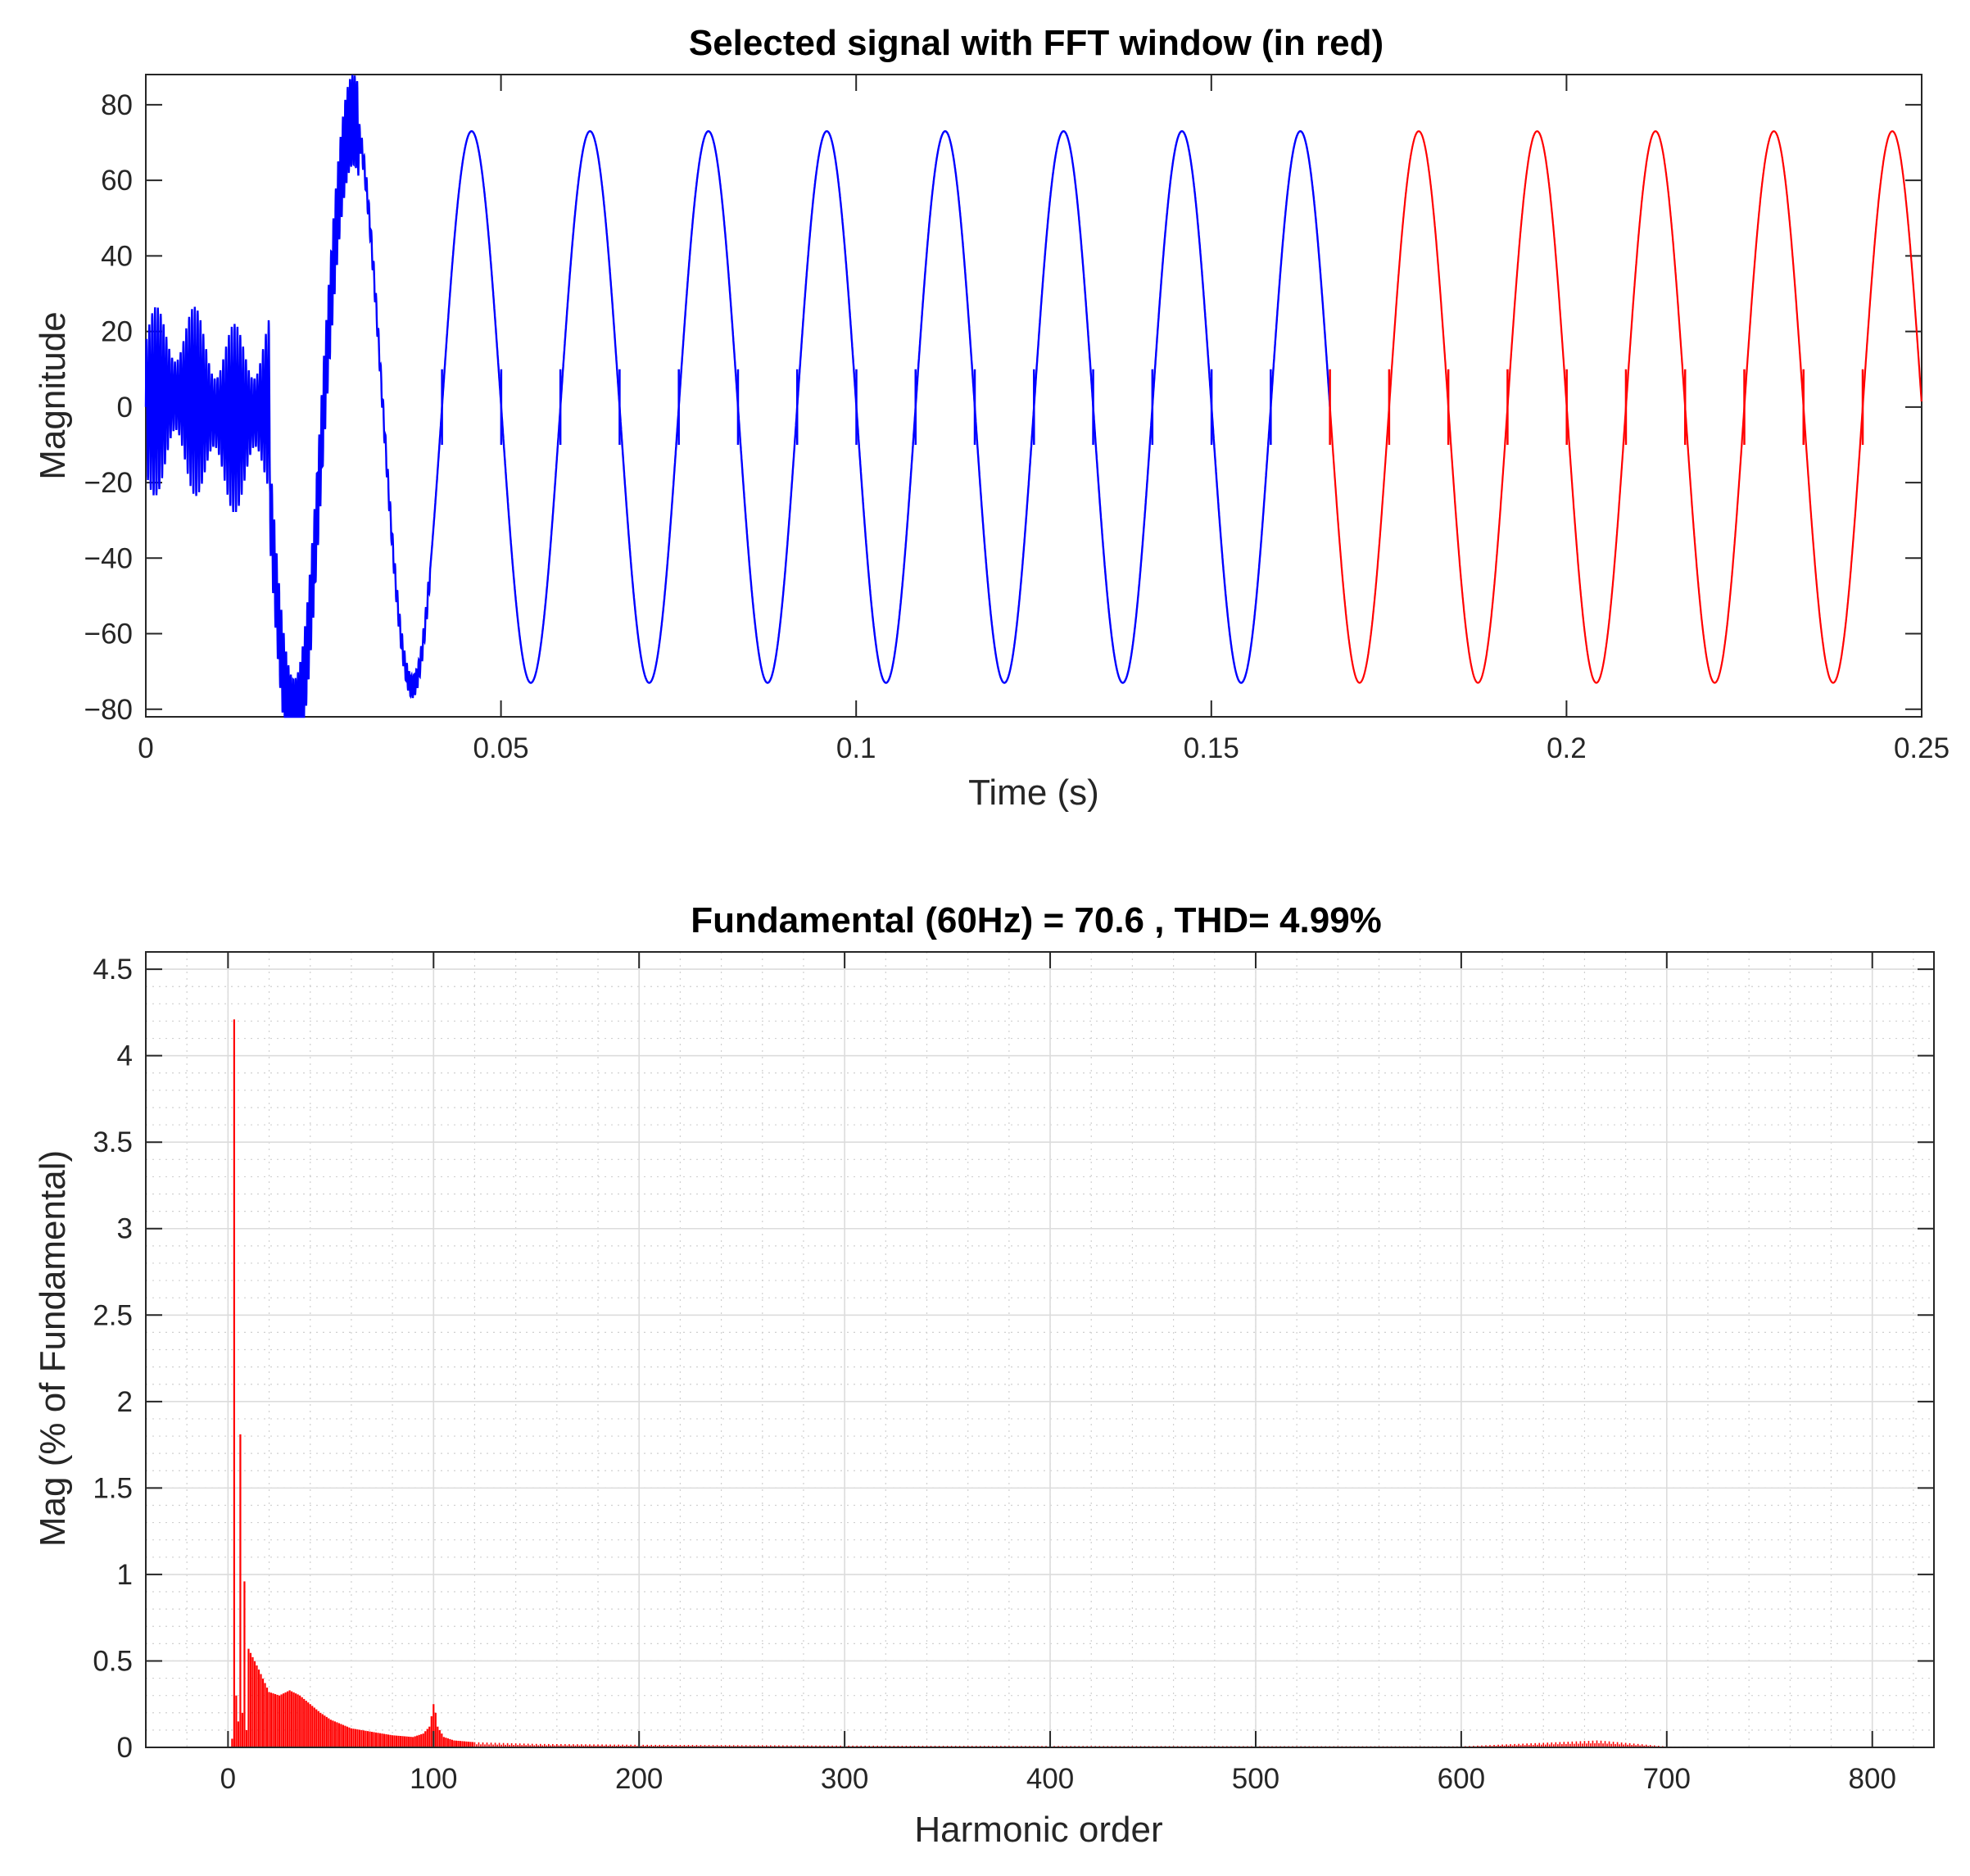 The width and height of the screenshot is (1970, 1876). Describe the element at coordinates (108, 558) in the screenshot. I see `y-tick-label: −40` at that location.